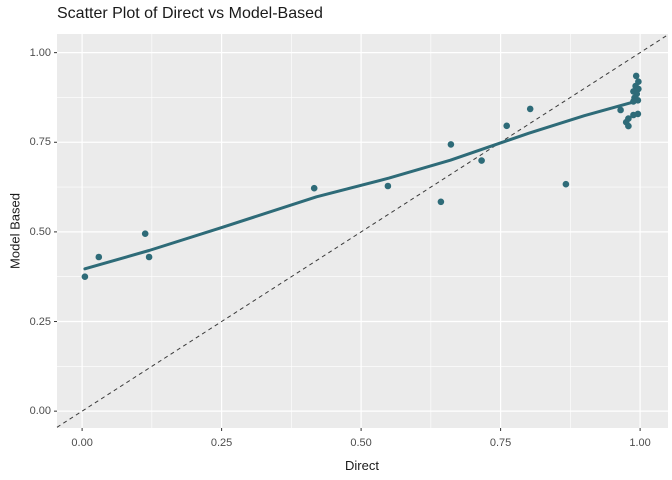 Image resolution: width=672 pixels, height=480 pixels. What do you see at coordinates (362, 465) in the screenshot?
I see `x-axis-title: Direct` at bounding box center [362, 465].